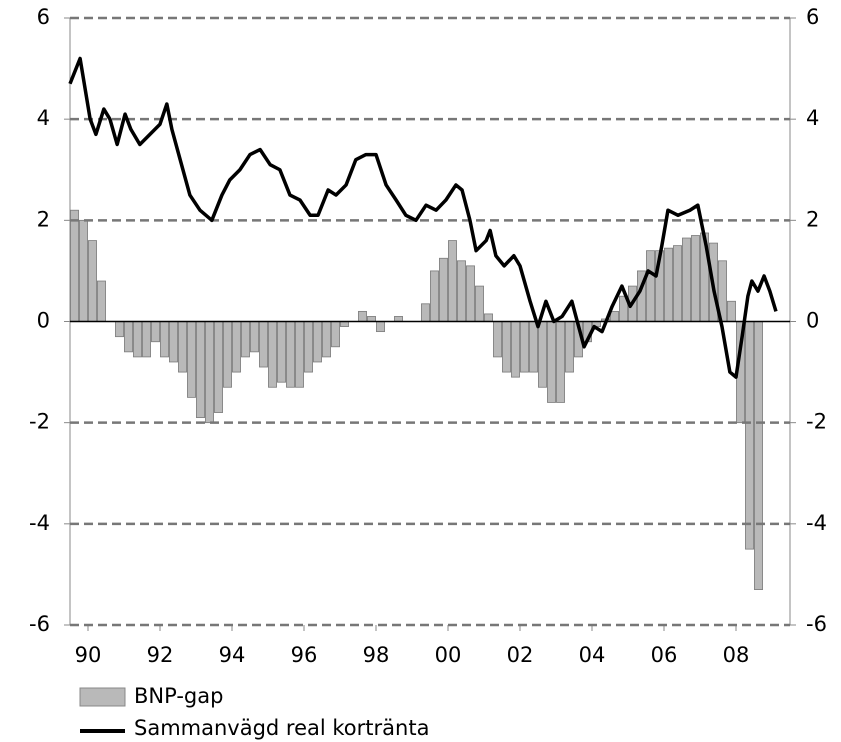 The width and height of the screenshot is (841, 742). What do you see at coordinates (520, 655) in the screenshot?
I see `x-tick-label: 02` at bounding box center [520, 655].